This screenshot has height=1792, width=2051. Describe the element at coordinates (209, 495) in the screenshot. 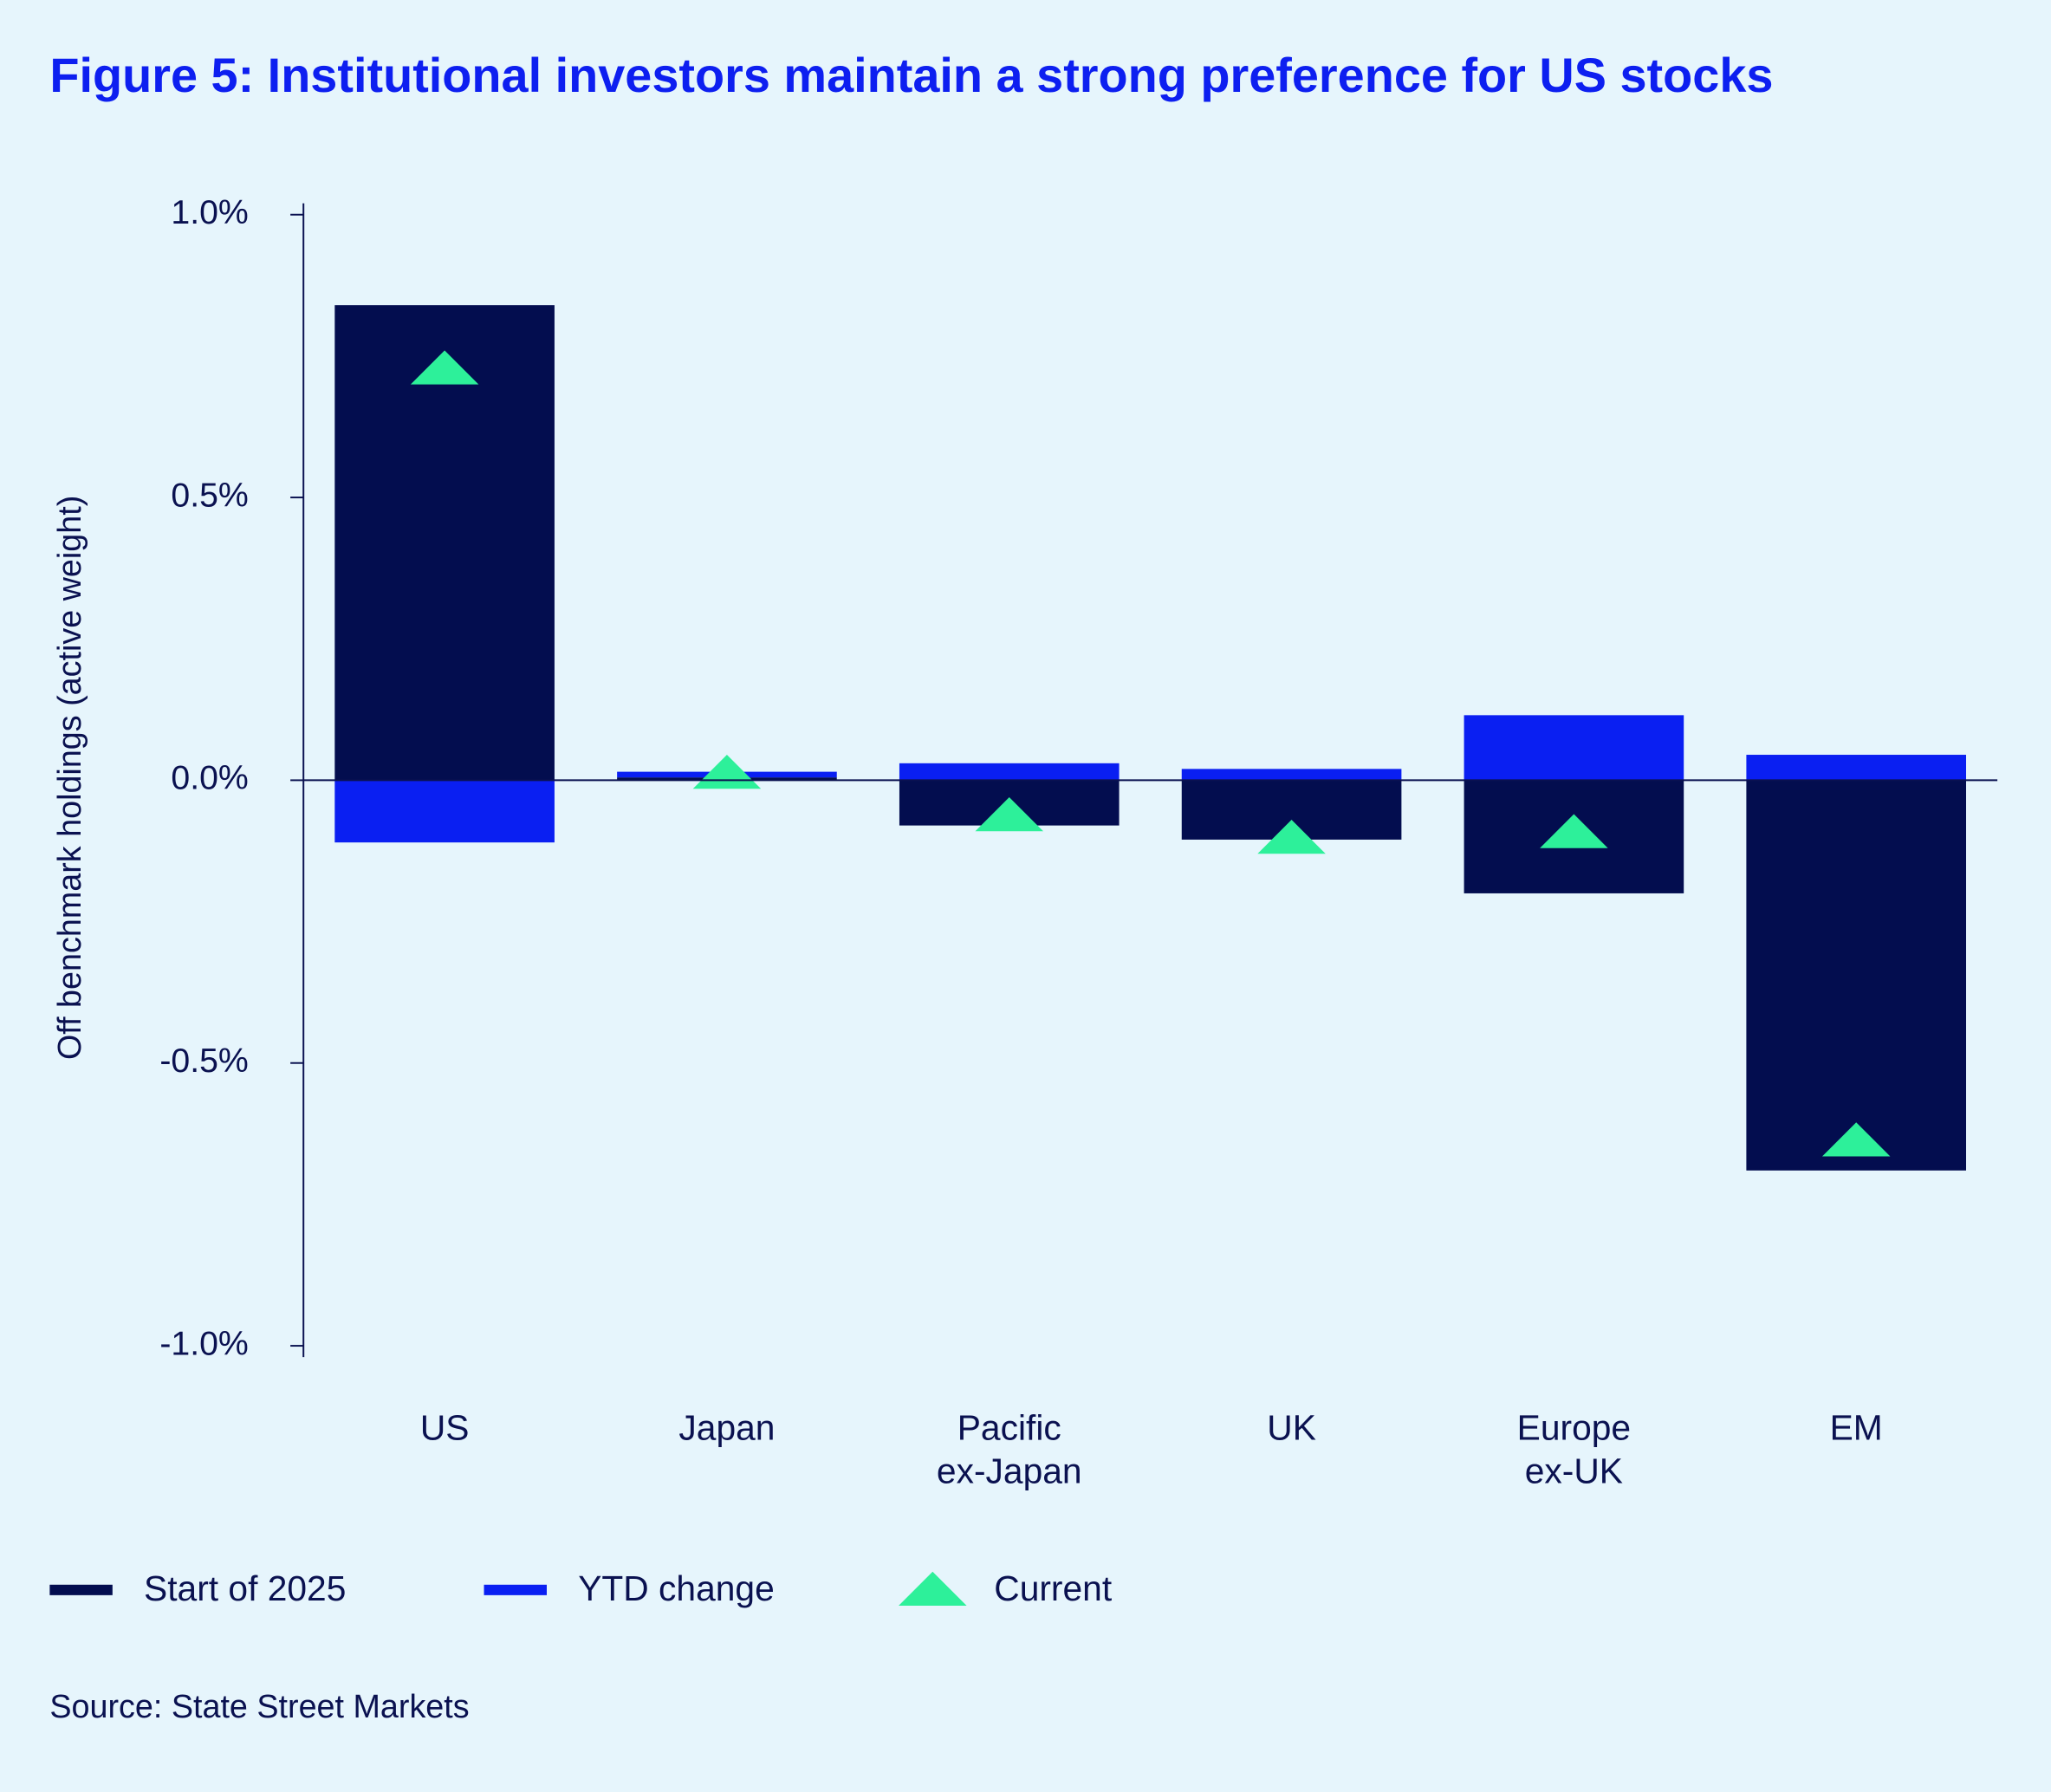

I see `y-tick-label: 0.5%` at that location.